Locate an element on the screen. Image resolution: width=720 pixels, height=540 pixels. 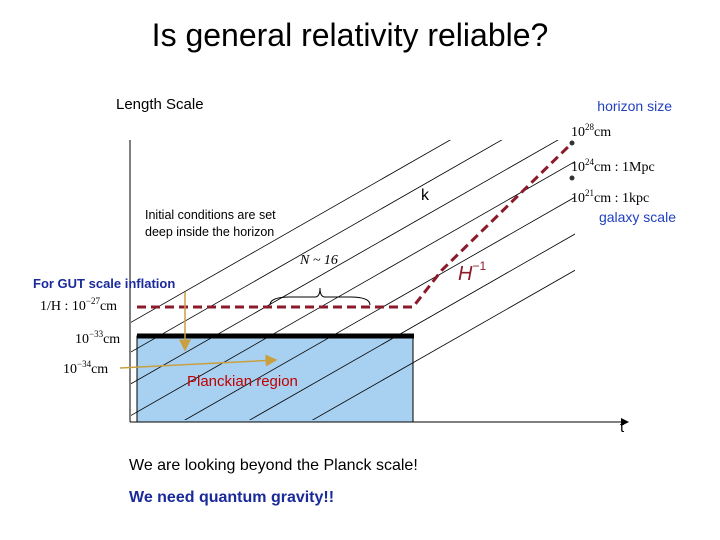
gut-label: For GUT scale inflation is located at coordinates (104, 283).